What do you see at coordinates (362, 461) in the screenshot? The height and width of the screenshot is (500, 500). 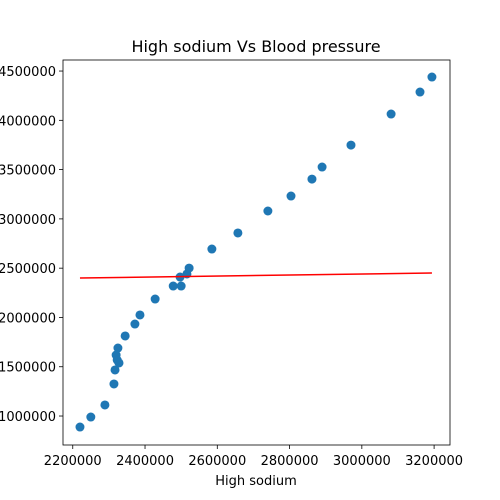 I see `x-tick-label: 3000000` at bounding box center [362, 461].